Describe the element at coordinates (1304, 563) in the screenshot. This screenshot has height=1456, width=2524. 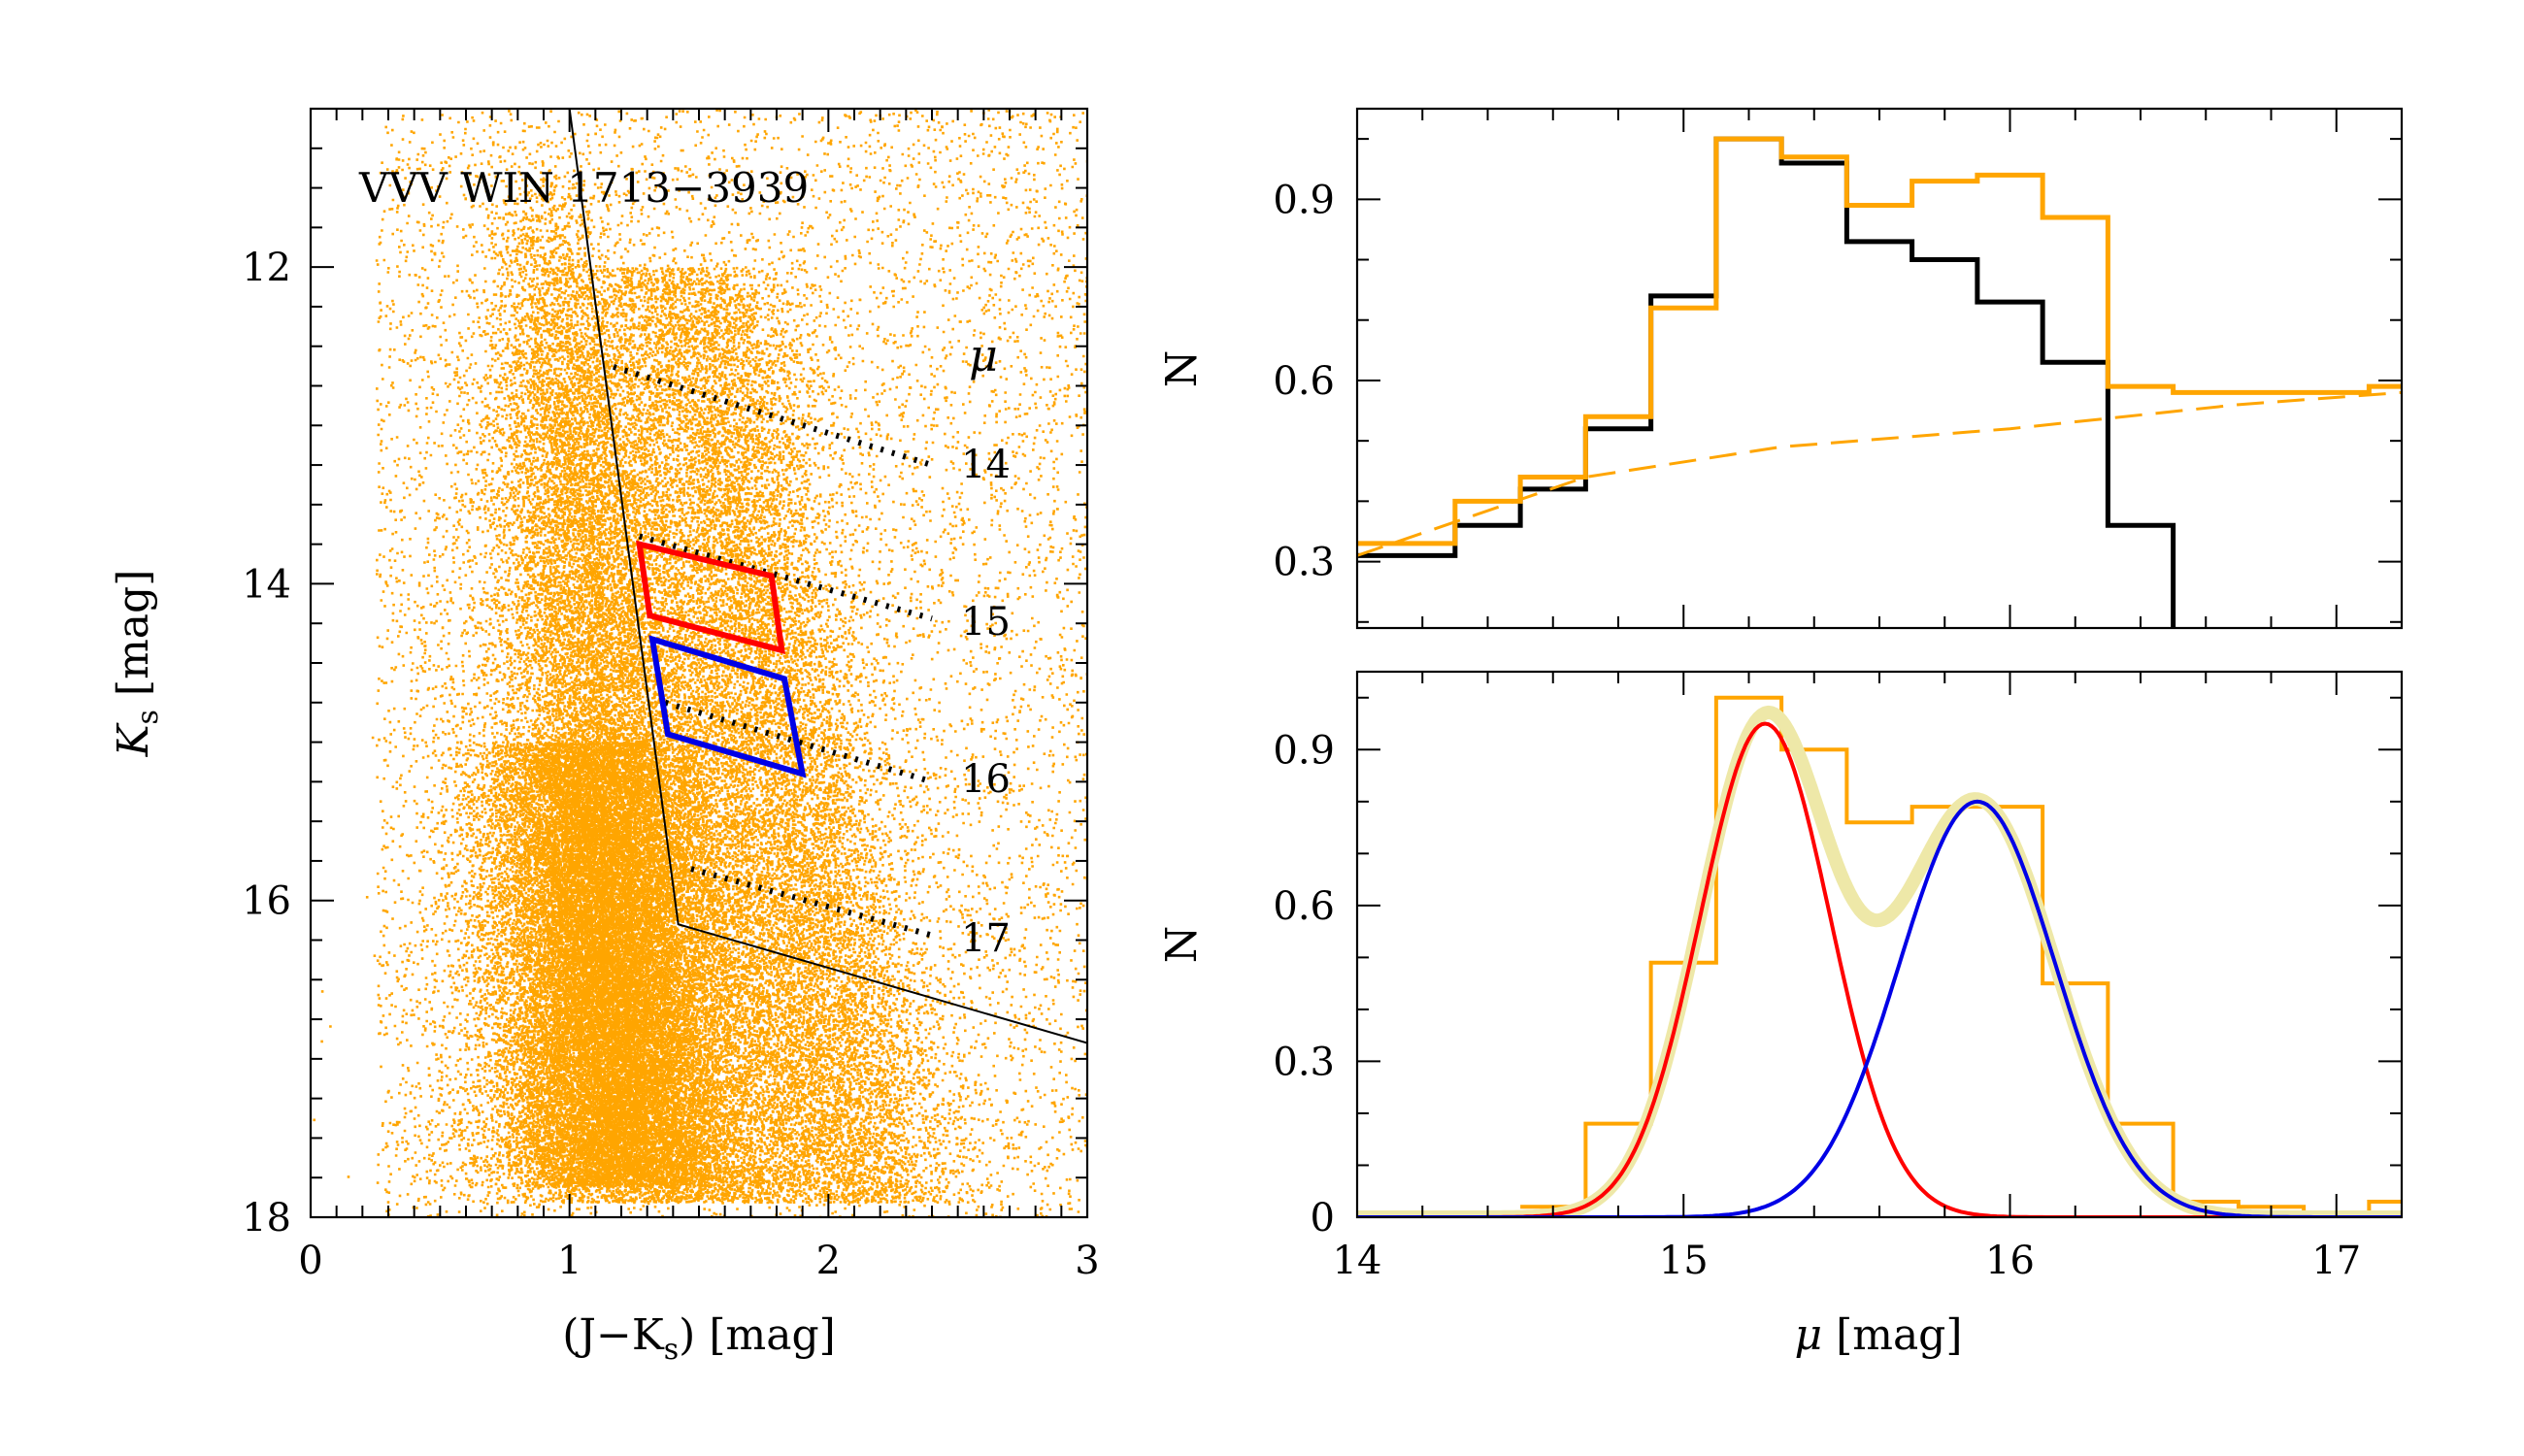
I see `top-y-tick-label: 0.3` at that location.